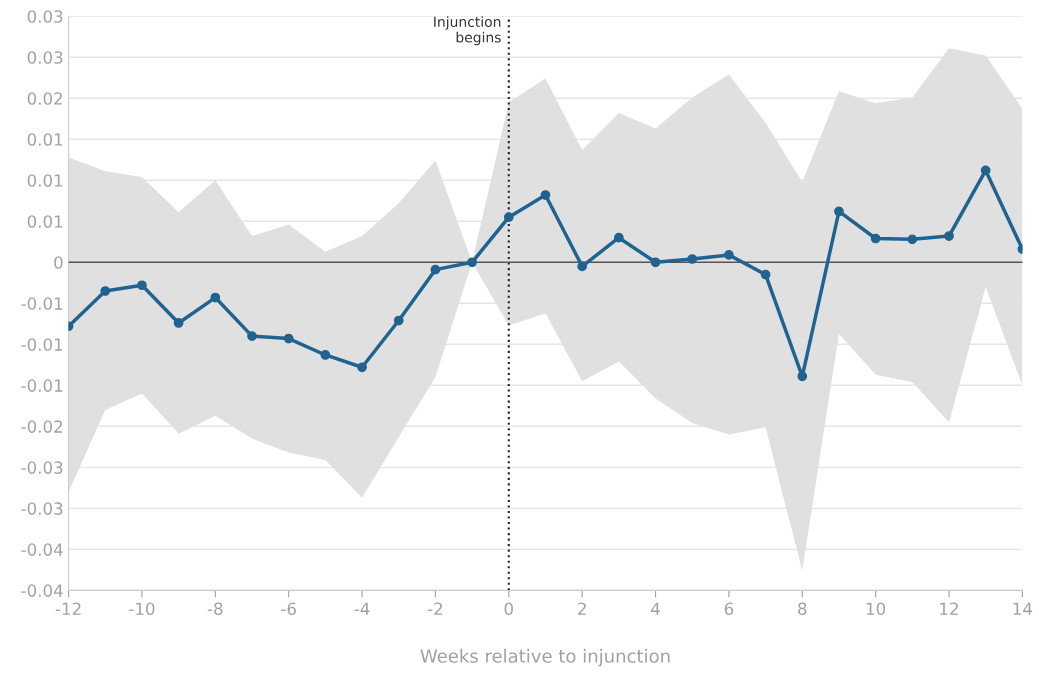 The width and height of the screenshot is (1039, 677). Describe the element at coordinates (215, 609) in the screenshot. I see `x-tick-label: -8` at that location.